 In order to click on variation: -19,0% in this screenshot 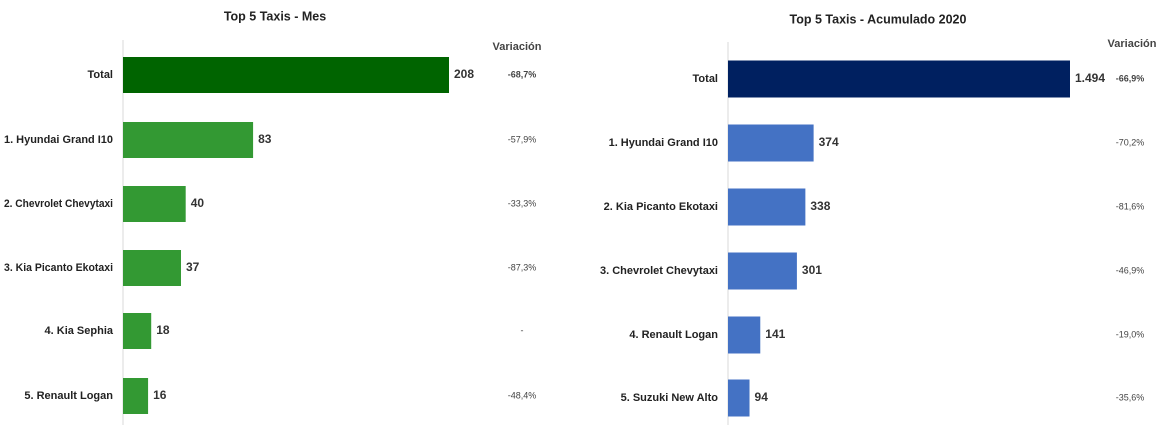, I will do `click(1130, 334)`.